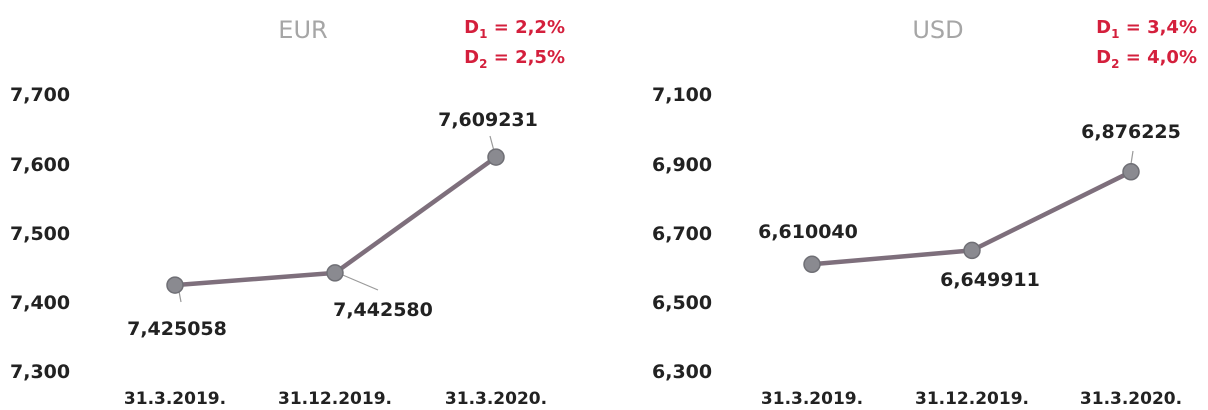 This screenshot has height=410, width=1208. Describe the element at coordinates (40, 234) in the screenshot. I see `y-tick-label: 7,500` at that location.